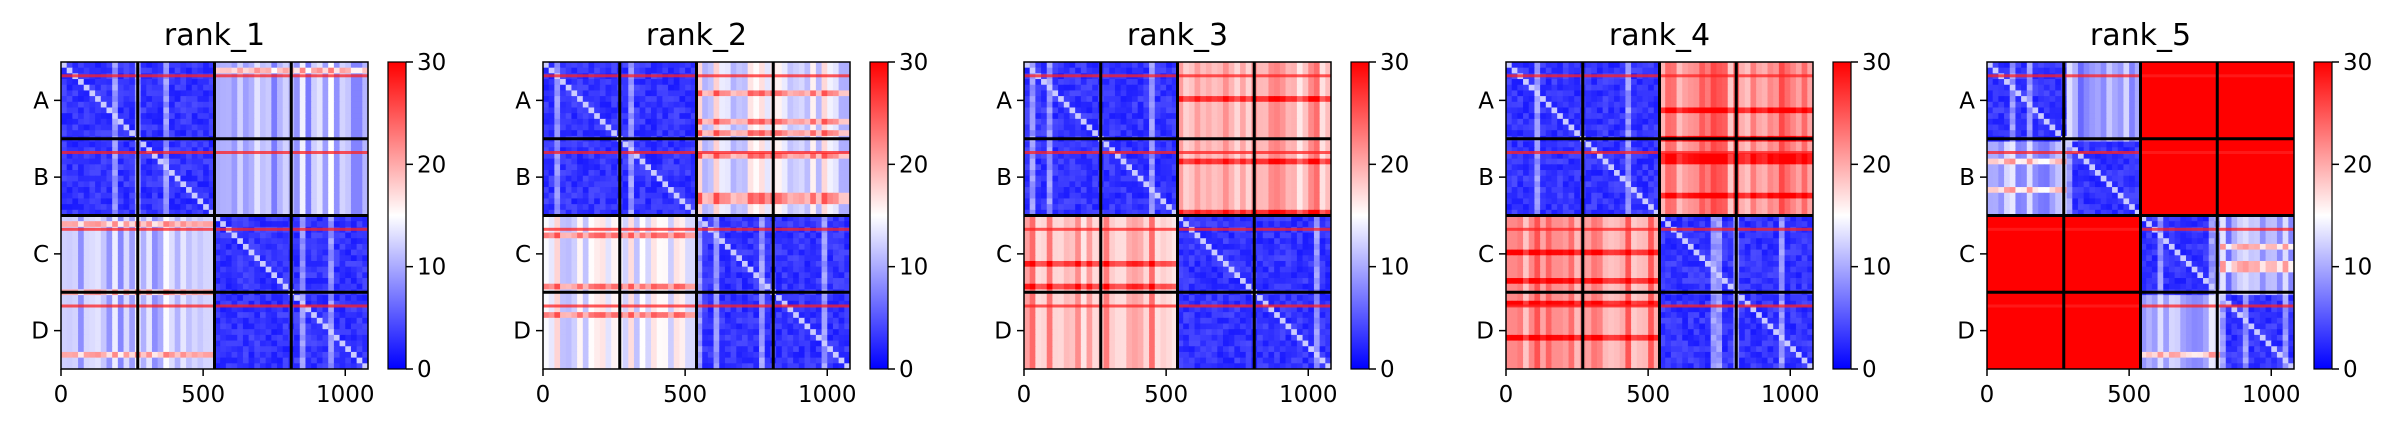 Image resolution: width=2403 pixels, height=438 pixels. I want to click on panel-title: rank_3, so click(1177, 35).